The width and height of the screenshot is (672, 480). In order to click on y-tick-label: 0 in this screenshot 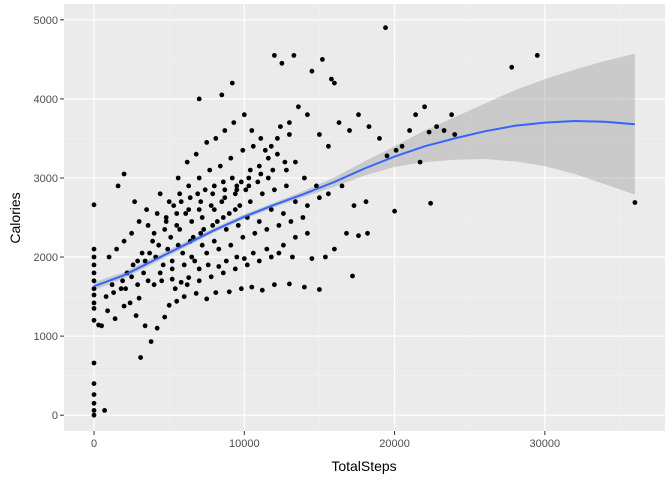, I will do `click(55, 416)`.